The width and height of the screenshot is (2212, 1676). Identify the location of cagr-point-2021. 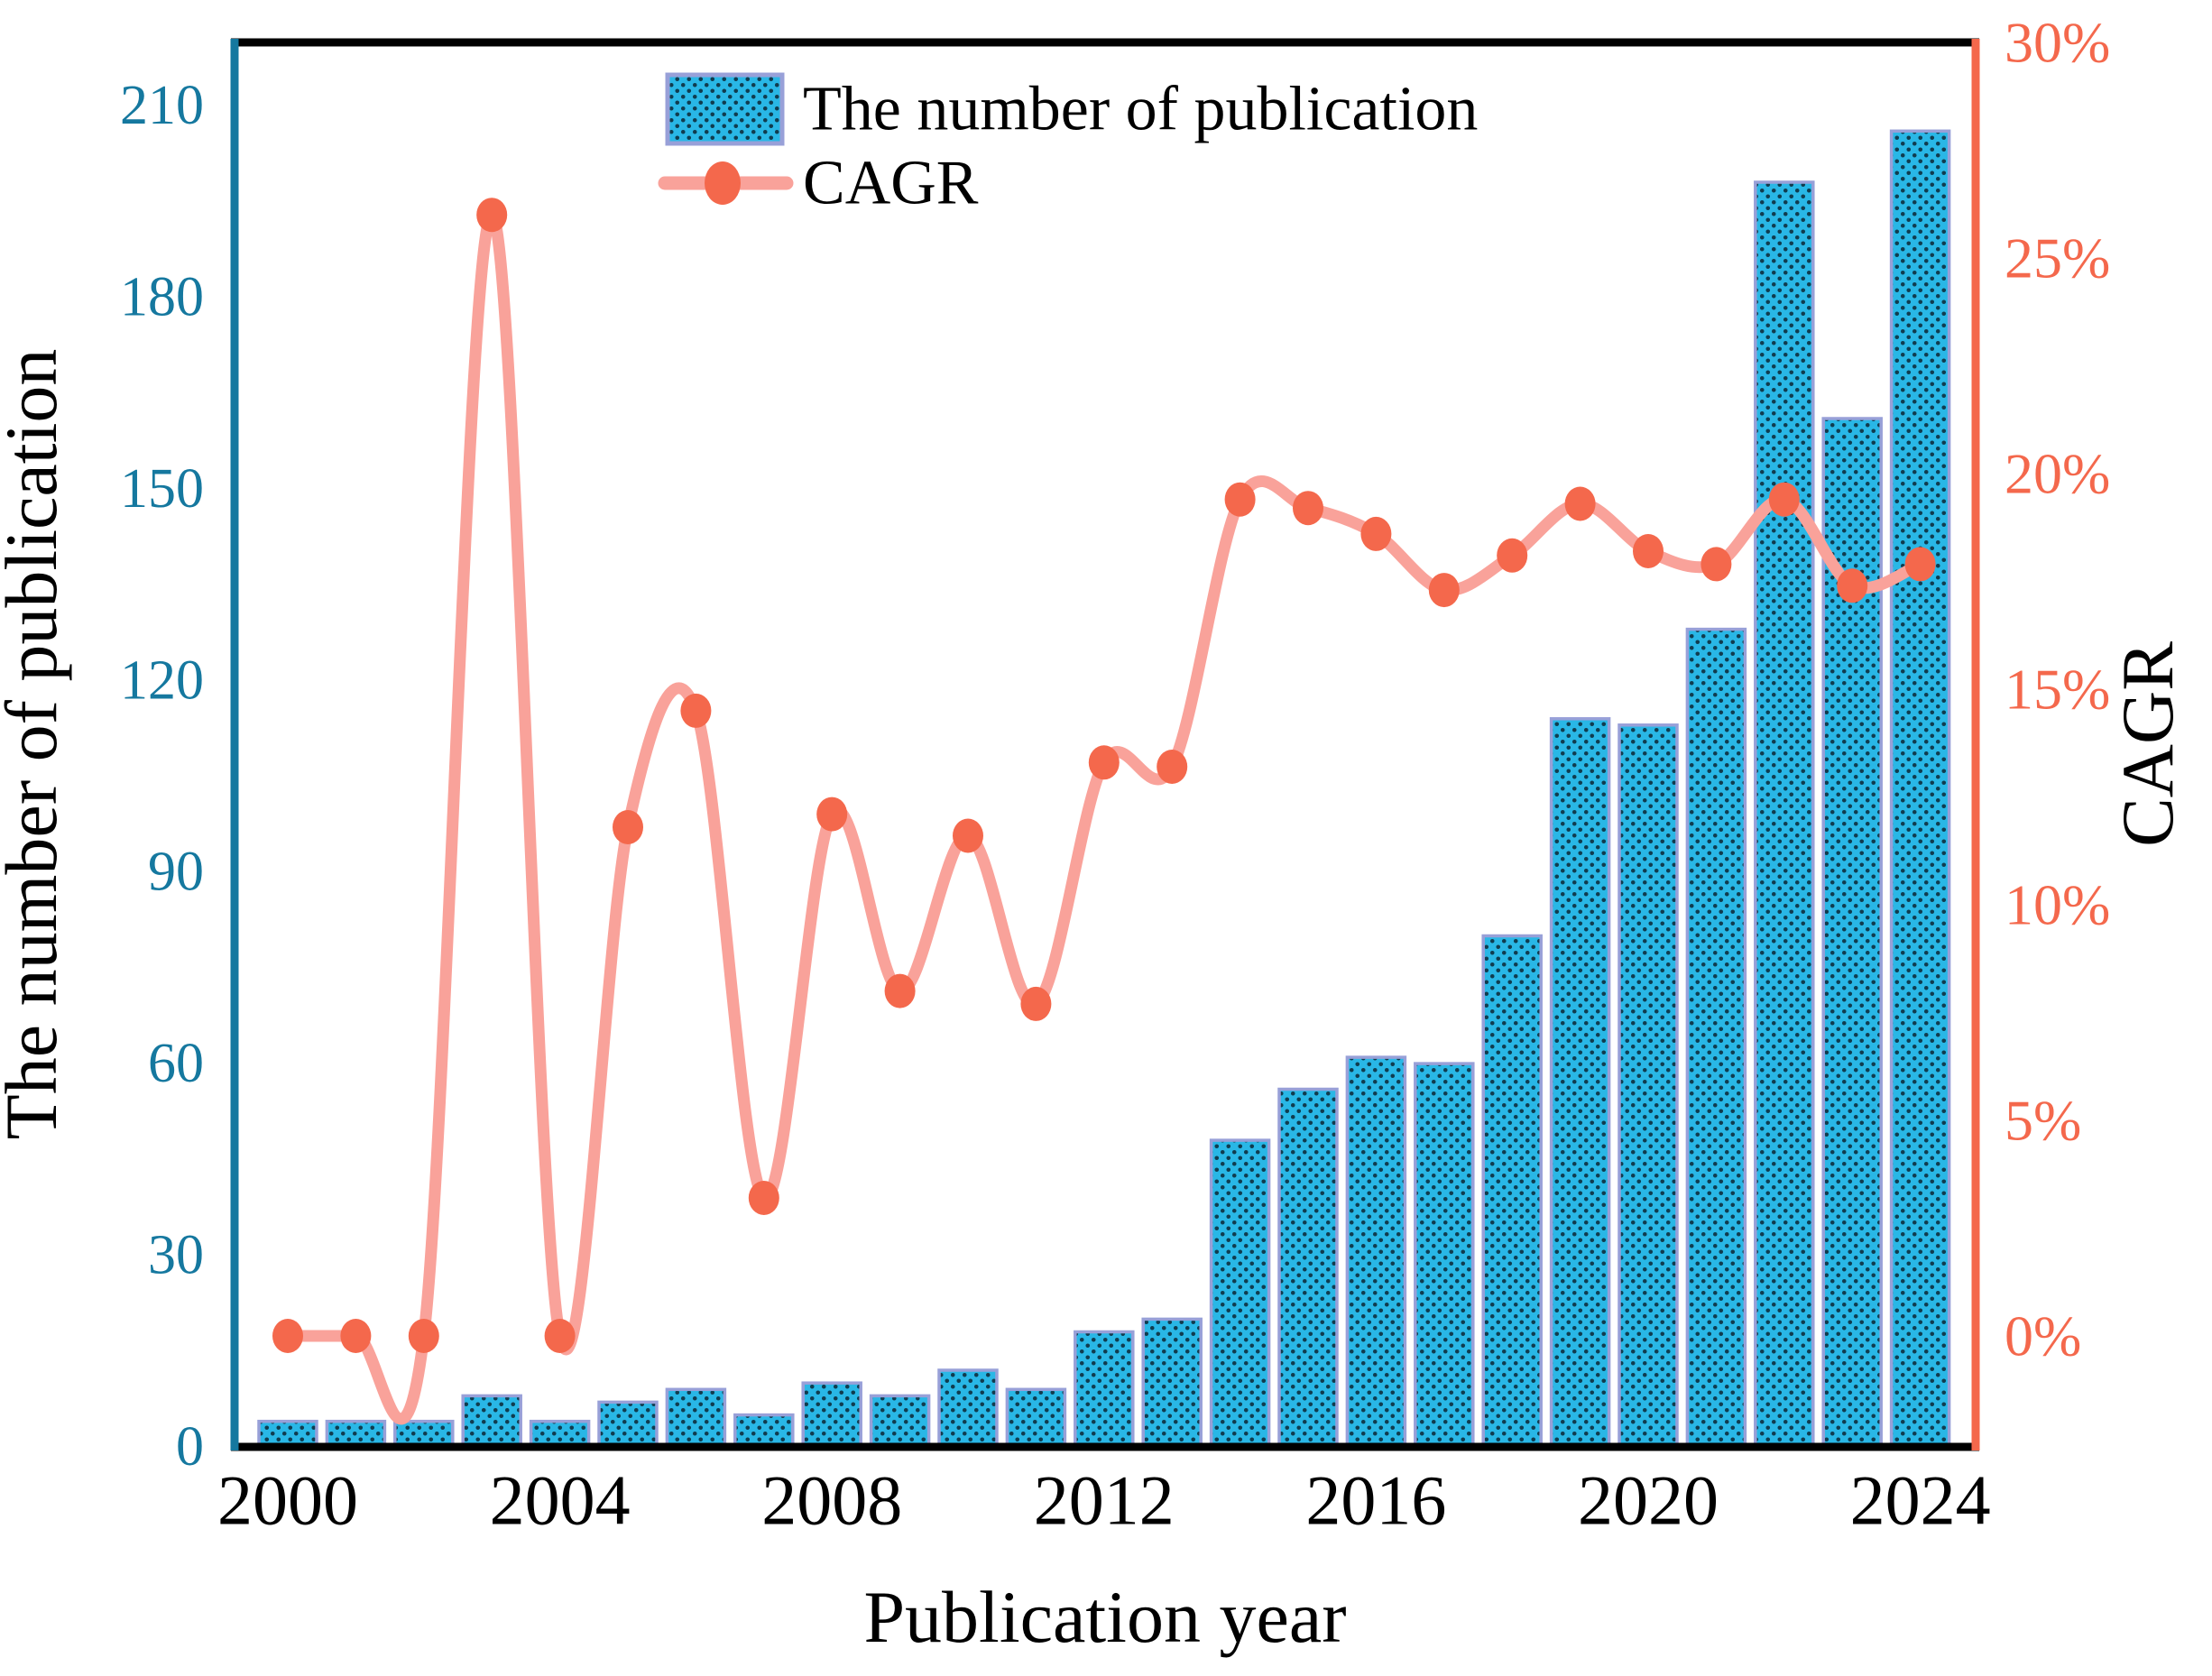
(1716, 564).